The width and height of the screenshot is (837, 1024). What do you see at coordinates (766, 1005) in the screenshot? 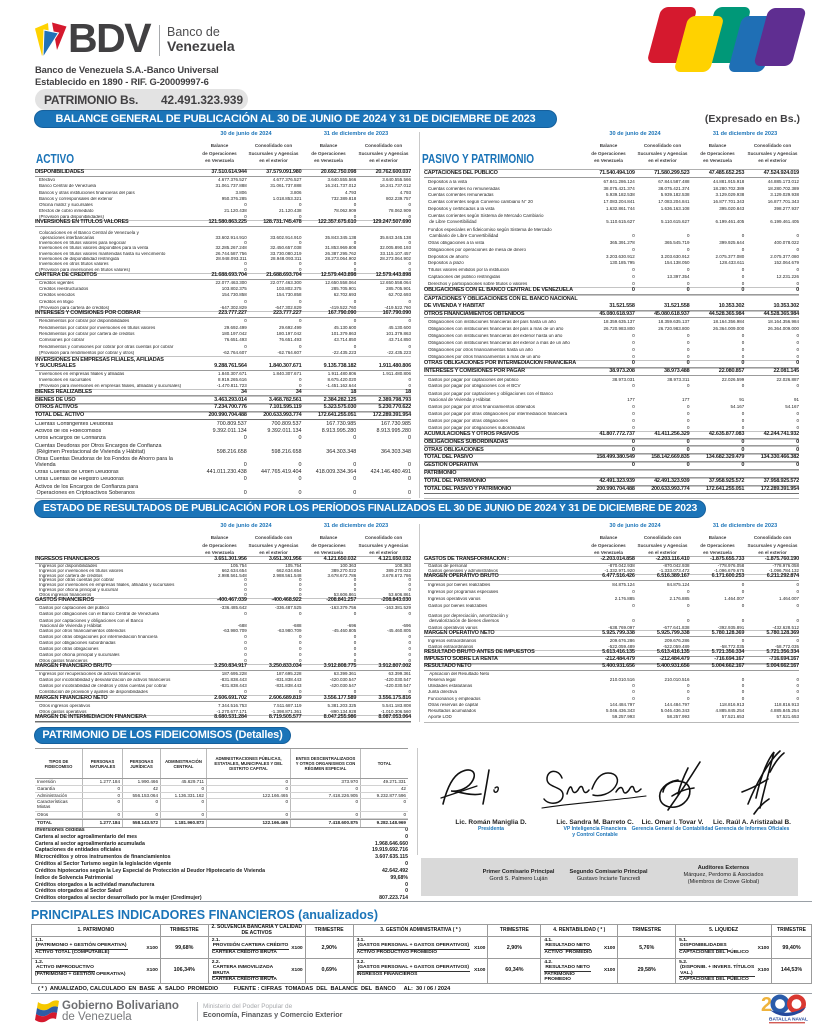
I see `svg-text: 2` at bounding box center [766, 1005].